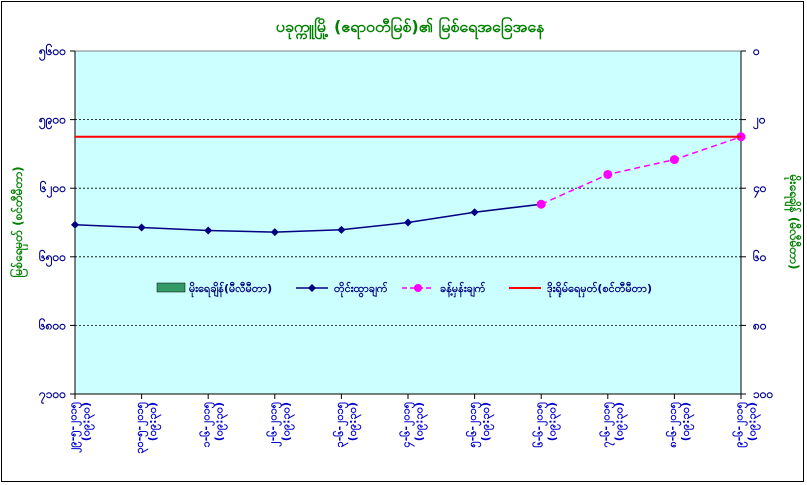 The image size is (807, 485). What do you see at coordinates (674, 424) in the screenshot?
I see `x-tick-label: ၈-၆-၂၀၁၅` at bounding box center [674, 424].